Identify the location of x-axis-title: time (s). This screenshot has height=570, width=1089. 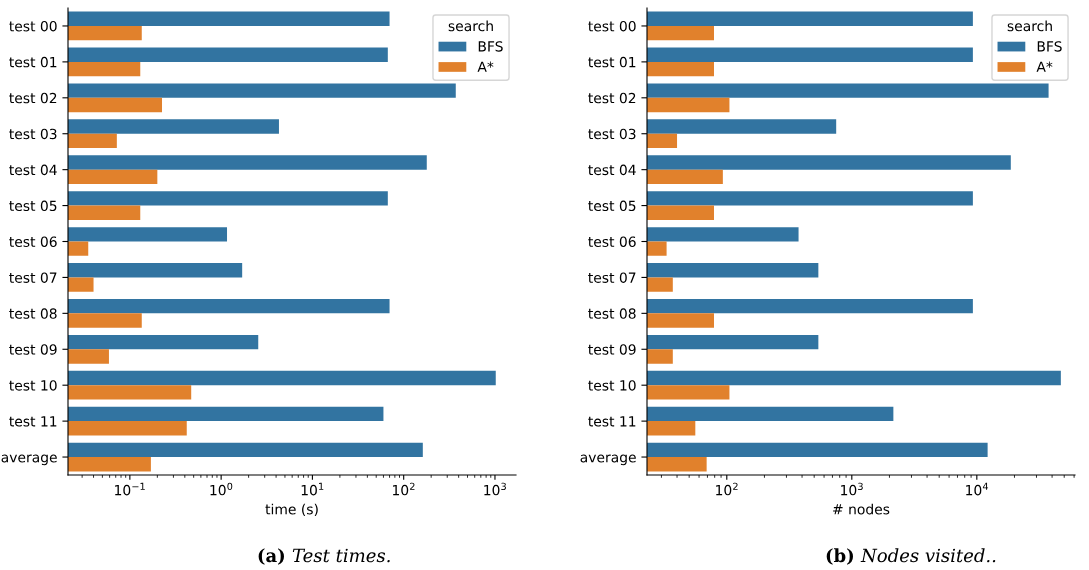
(291, 510).